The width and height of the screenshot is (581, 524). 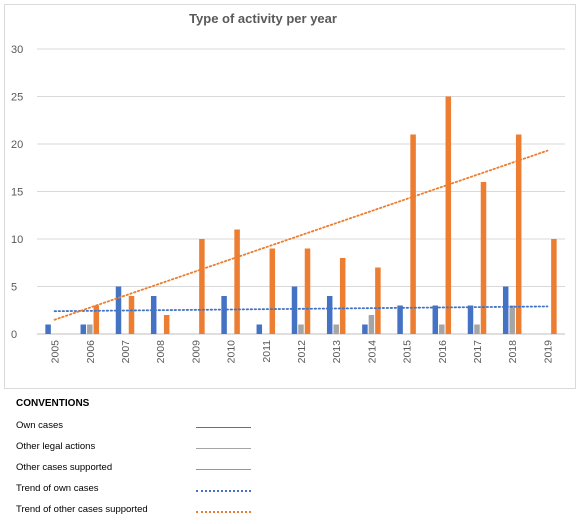 I want to click on y-tick-label: 20, so click(x=17, y=145).